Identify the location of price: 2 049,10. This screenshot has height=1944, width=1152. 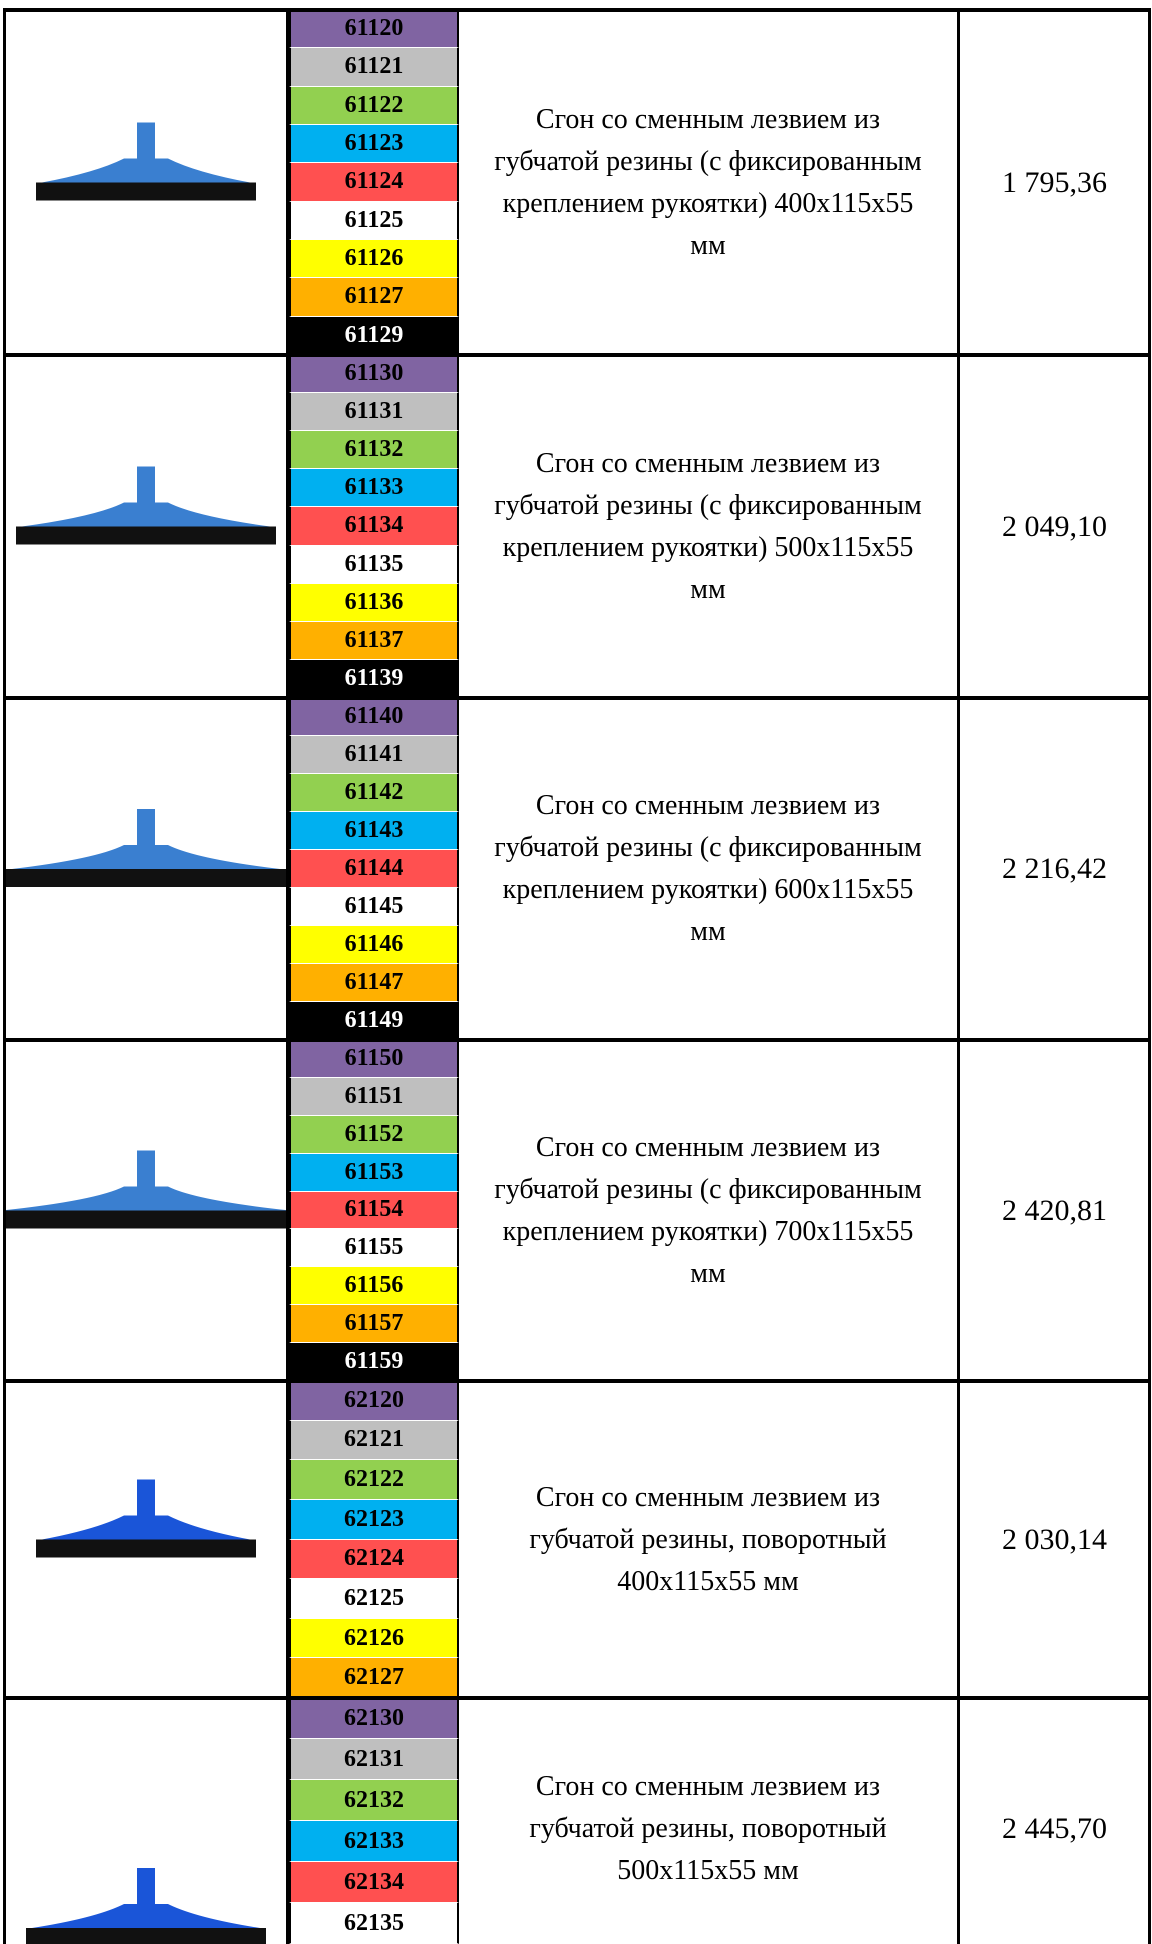
(1054, 526).